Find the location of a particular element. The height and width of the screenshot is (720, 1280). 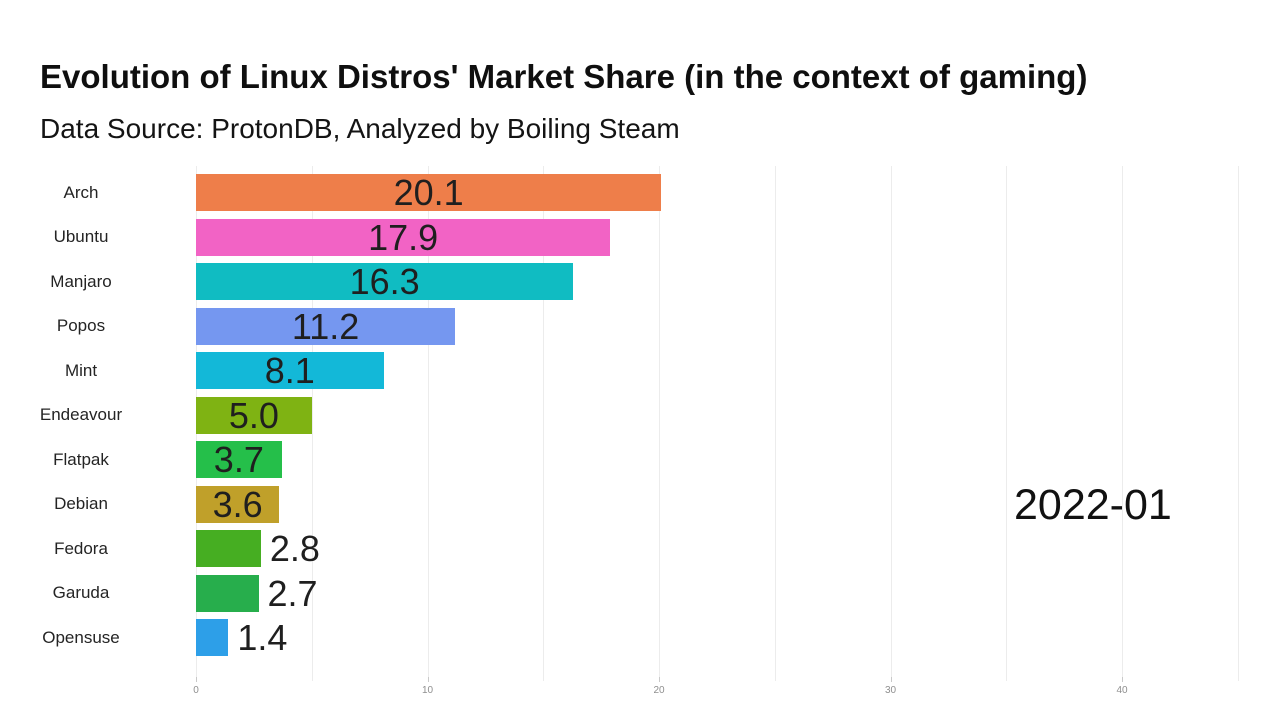

category-label: Opensuse is located at coordinates (81, 637).